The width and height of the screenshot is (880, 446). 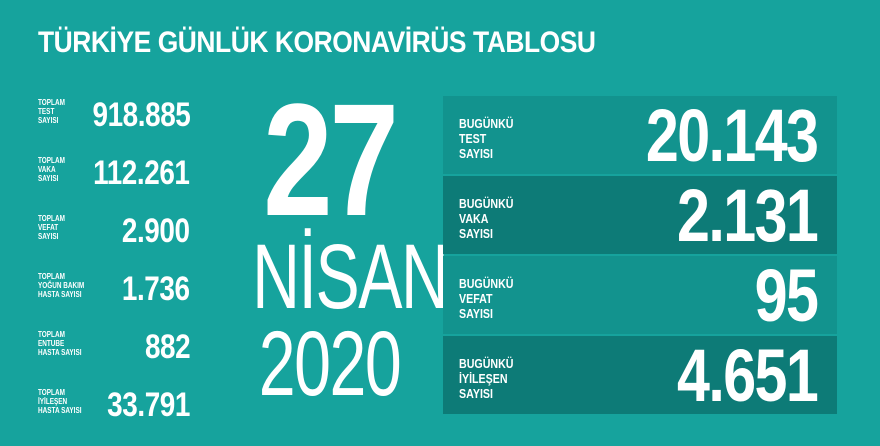 I want to click on today-test: BUGÜNKÜ TEST SAYISI 20.143, so click(x=640, y=135).